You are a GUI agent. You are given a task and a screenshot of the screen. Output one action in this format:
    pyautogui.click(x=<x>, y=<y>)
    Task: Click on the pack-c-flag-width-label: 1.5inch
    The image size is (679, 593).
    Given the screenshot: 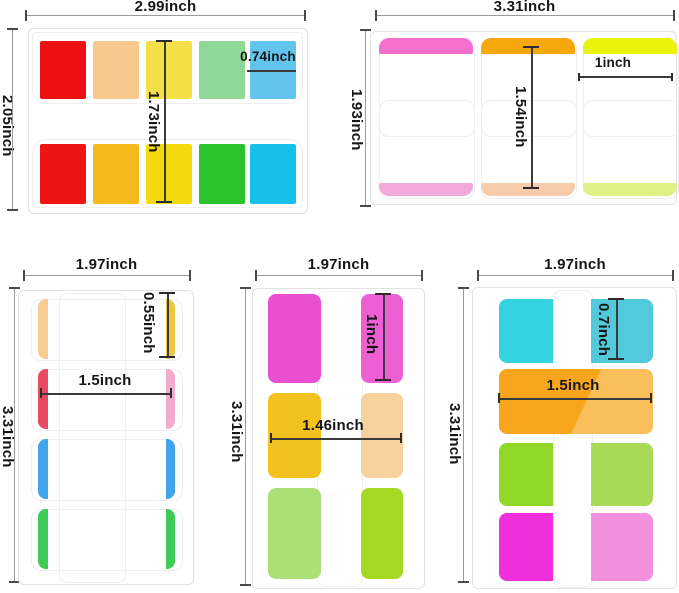 What is the action you would take?
    pyautogui.click(x=105, y=380)
    